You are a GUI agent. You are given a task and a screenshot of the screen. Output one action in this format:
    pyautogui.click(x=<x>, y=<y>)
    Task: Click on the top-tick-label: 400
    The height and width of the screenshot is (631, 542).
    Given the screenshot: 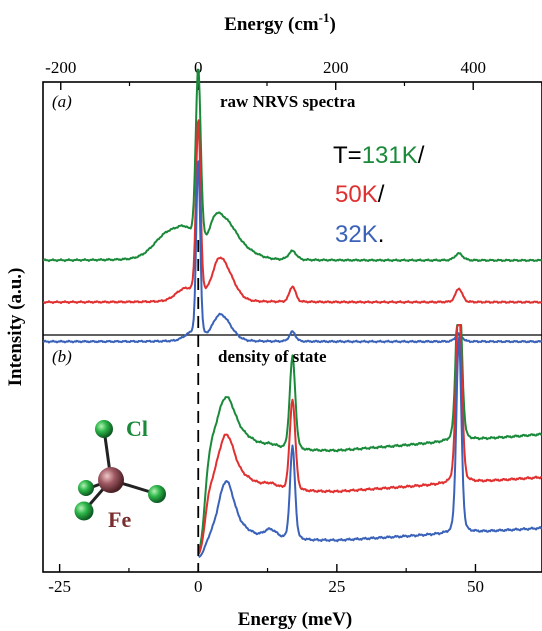 What is the action you would take?
    pyautogui.click(x=473, y=67)
    